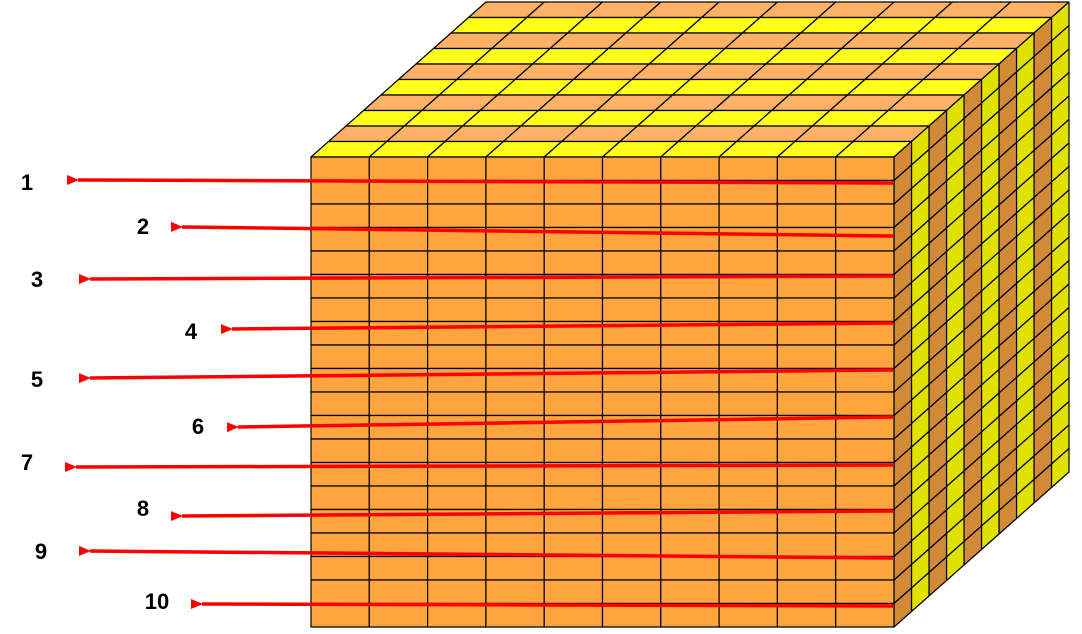 This screenshot has width=1082, height=634. I want to click on layer-label-7: 7, so click(27, 462).